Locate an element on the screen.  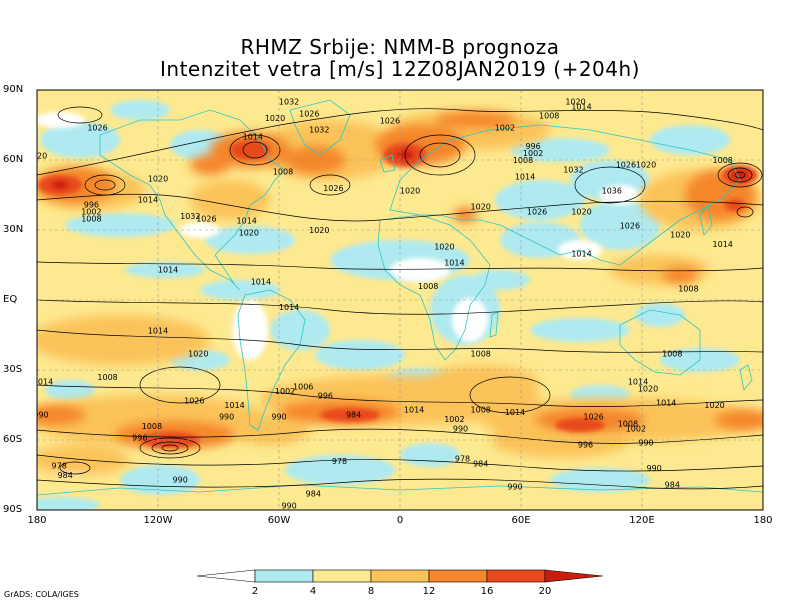
lon-label-120e: 120E is located at coordinates (642, 520).